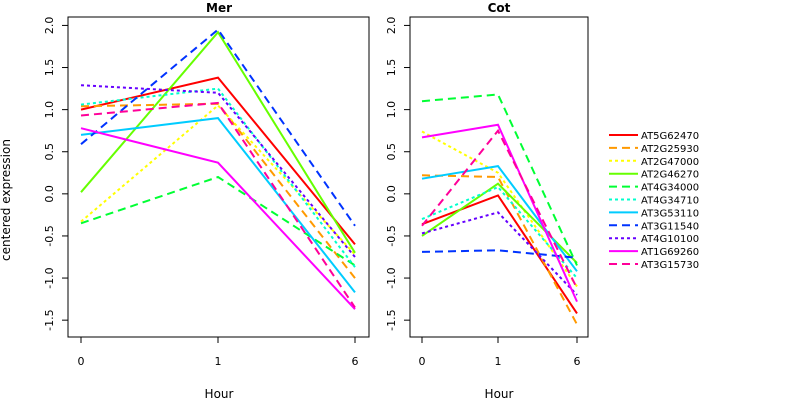 The width and height of the screenshot is (800, 400). I want to click on x-tick-label-cot: 0, so click(422, 361).